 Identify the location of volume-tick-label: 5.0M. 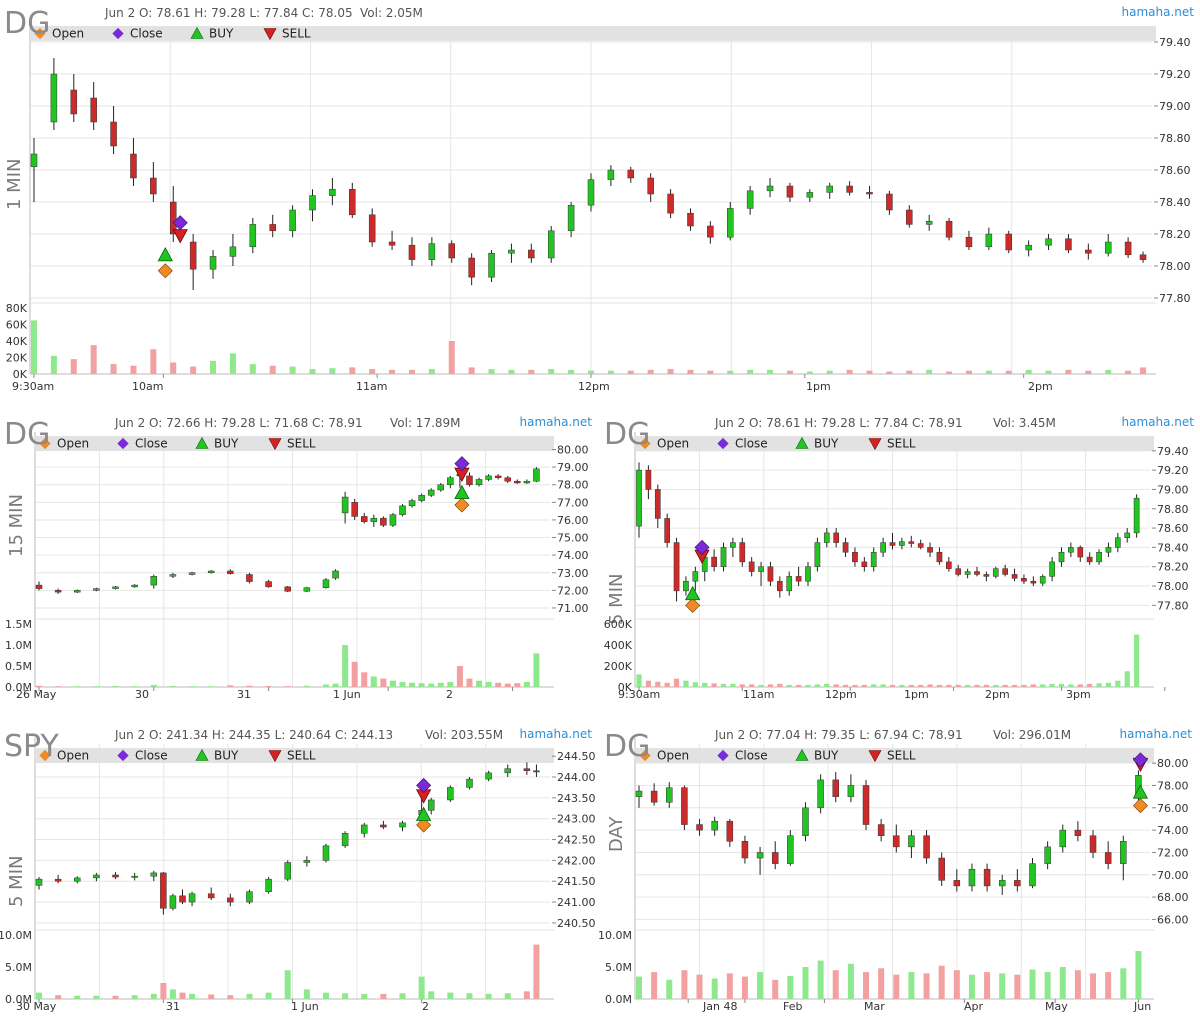
(618, 967).